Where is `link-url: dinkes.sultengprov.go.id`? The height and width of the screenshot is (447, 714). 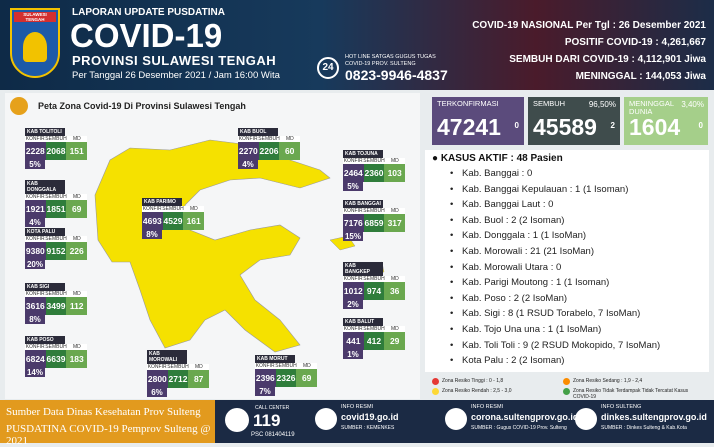
link-url: dinkes.sultengprov.go.id is located at coordinates (654, 417).